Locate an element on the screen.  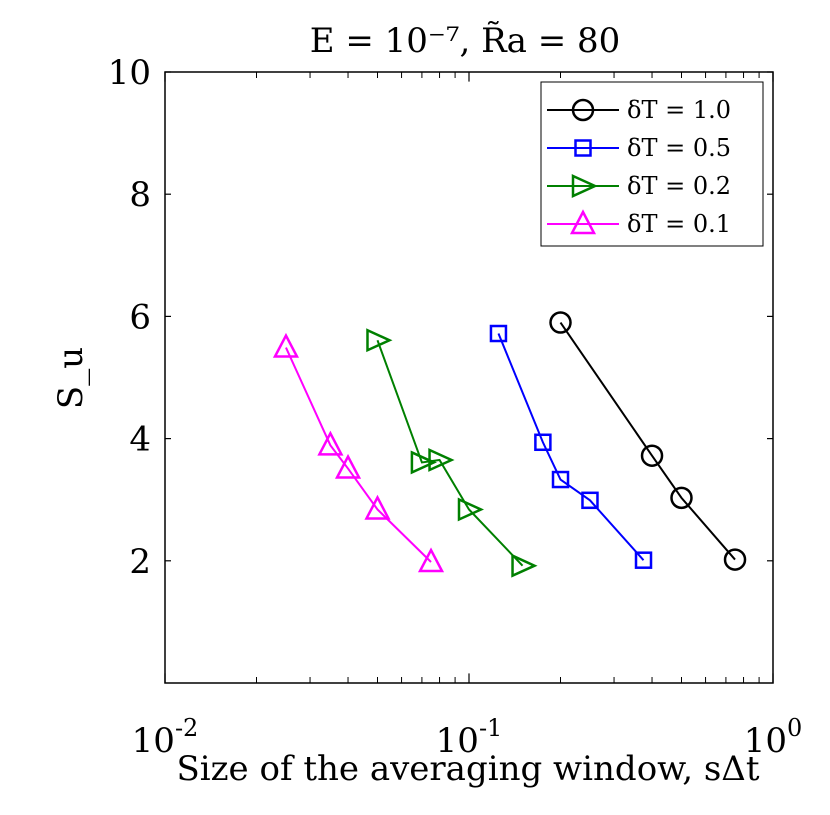
legend-label: δT = 0.5 is located at coordinates (679, 148).